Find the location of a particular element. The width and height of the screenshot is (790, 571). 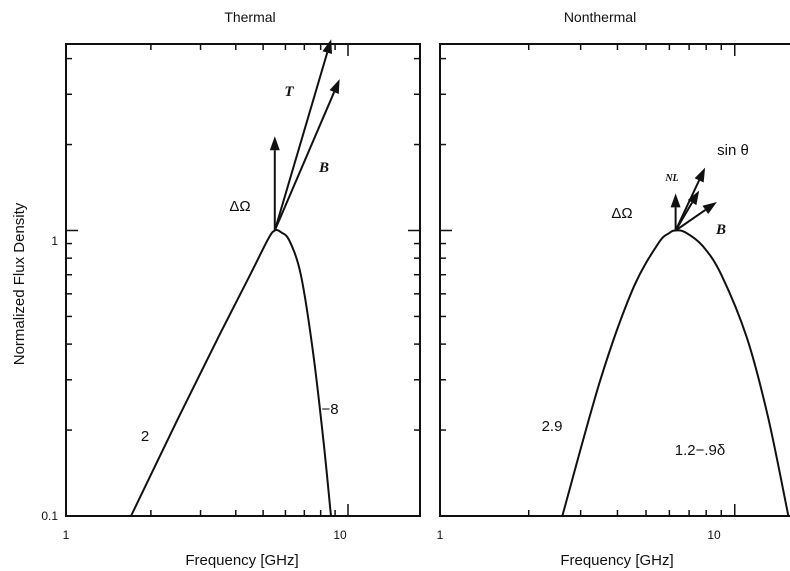

panel-title: Thermal is located at coordinates (249, 17).